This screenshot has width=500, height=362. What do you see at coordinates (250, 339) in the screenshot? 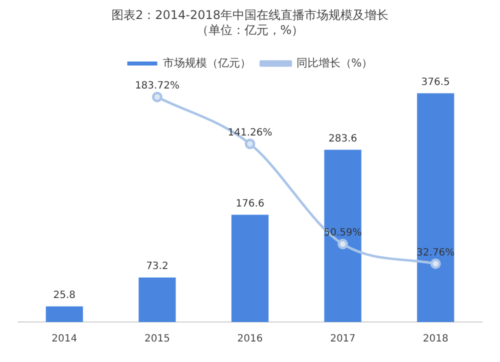
I see `x-tick-label: 2016` at bounding box center [250, 339].